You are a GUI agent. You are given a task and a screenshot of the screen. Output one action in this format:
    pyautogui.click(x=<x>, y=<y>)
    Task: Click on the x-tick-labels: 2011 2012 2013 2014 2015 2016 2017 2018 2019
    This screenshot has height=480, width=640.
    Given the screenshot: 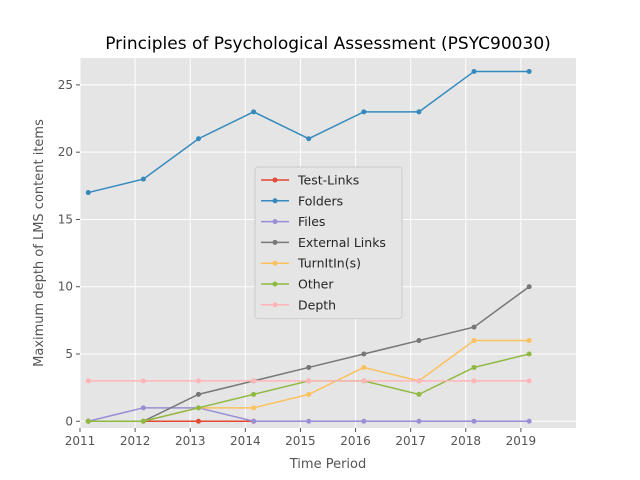 What is the action you would take?
    pyautogui.click(x=300, y=438)
    